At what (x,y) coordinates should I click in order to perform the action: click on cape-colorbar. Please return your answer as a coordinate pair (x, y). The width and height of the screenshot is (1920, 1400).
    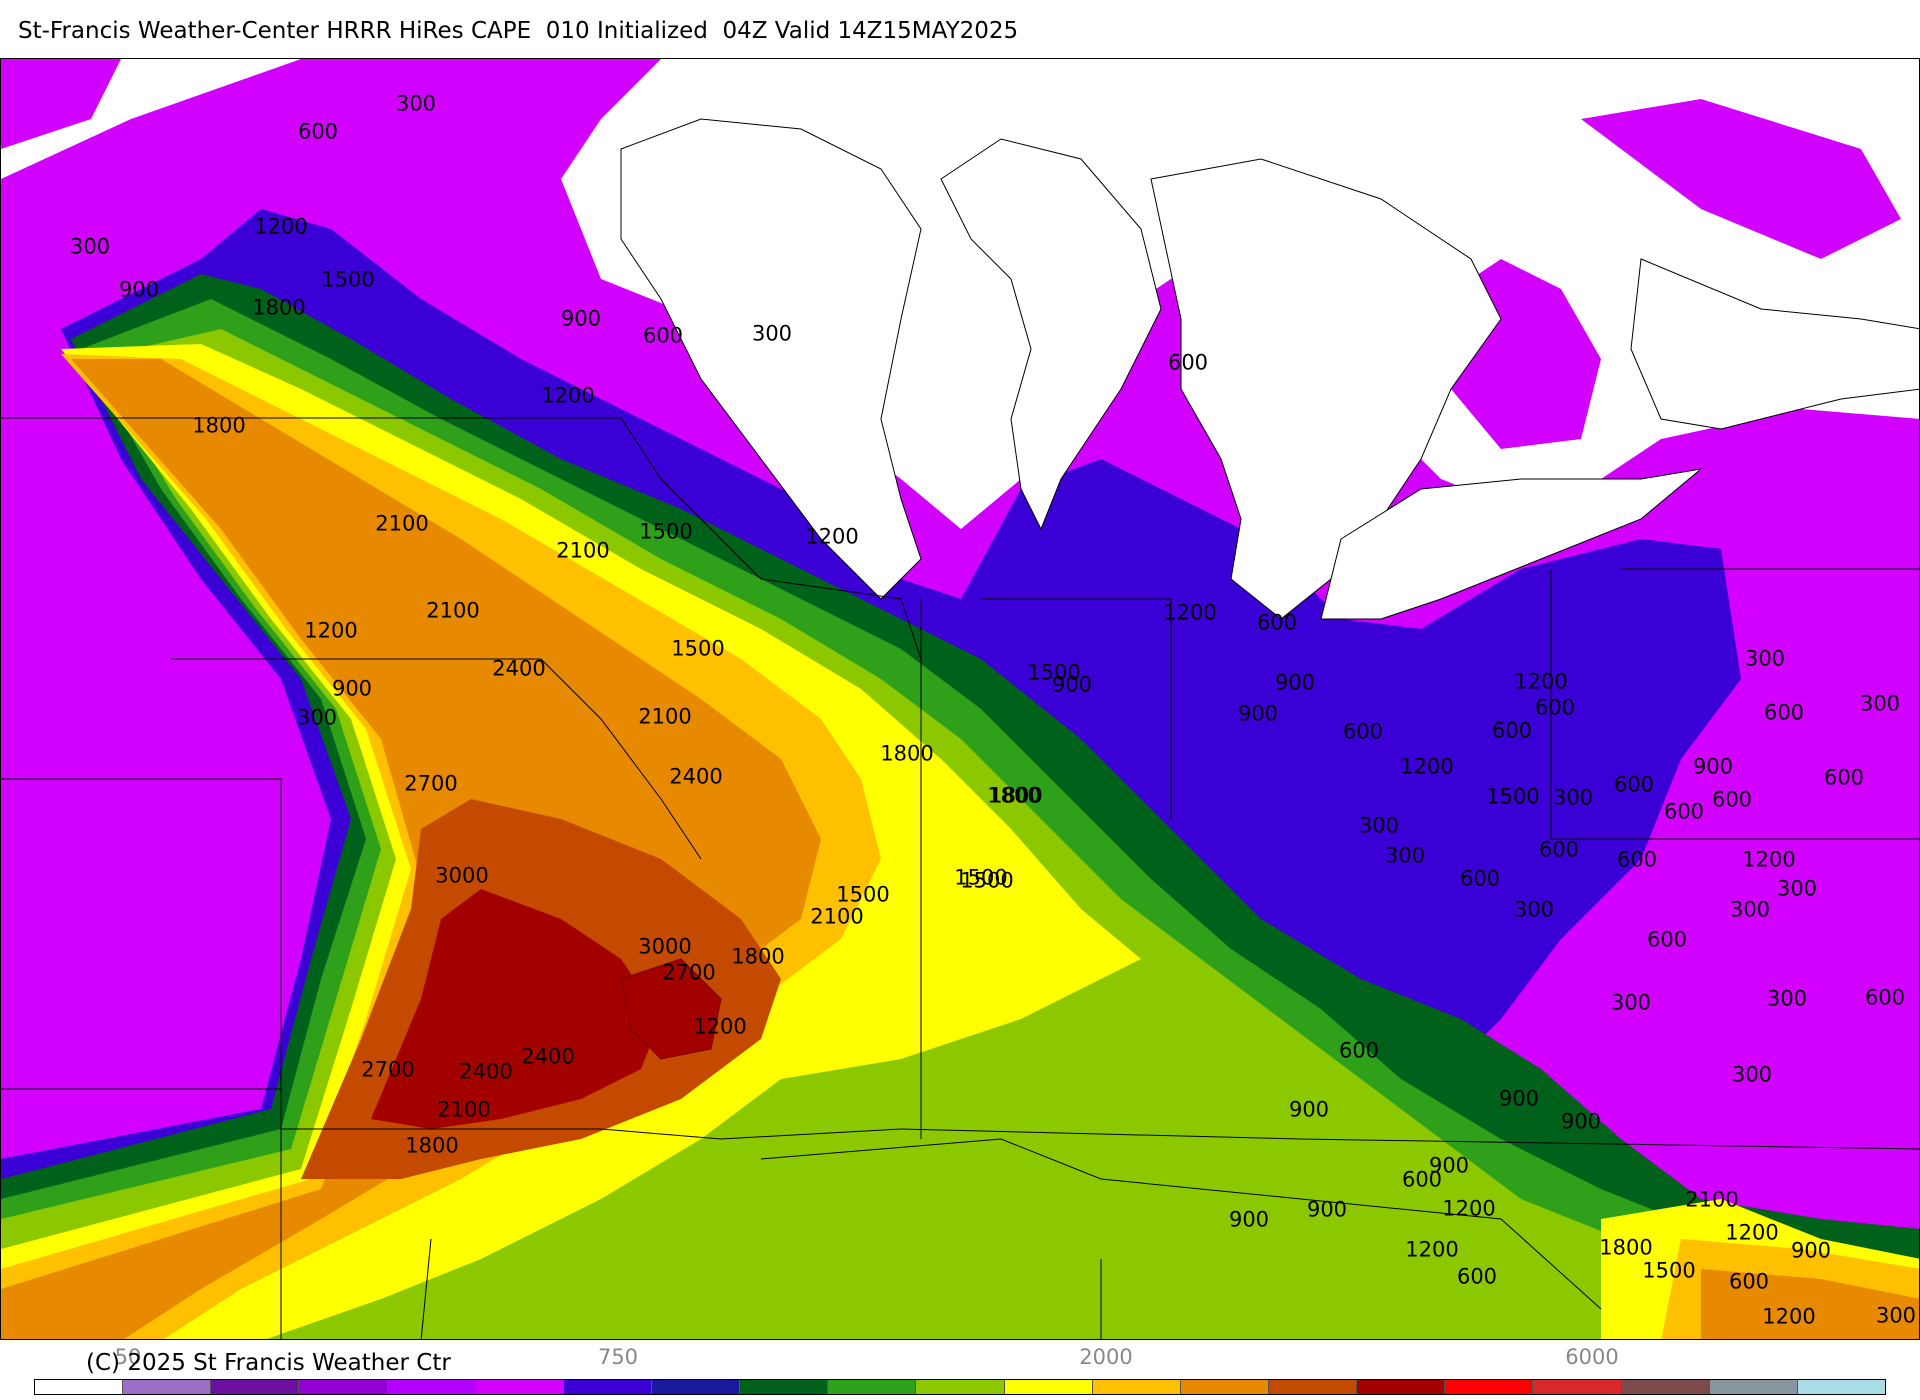
    Looking at the image, I should click on (960, 1387).